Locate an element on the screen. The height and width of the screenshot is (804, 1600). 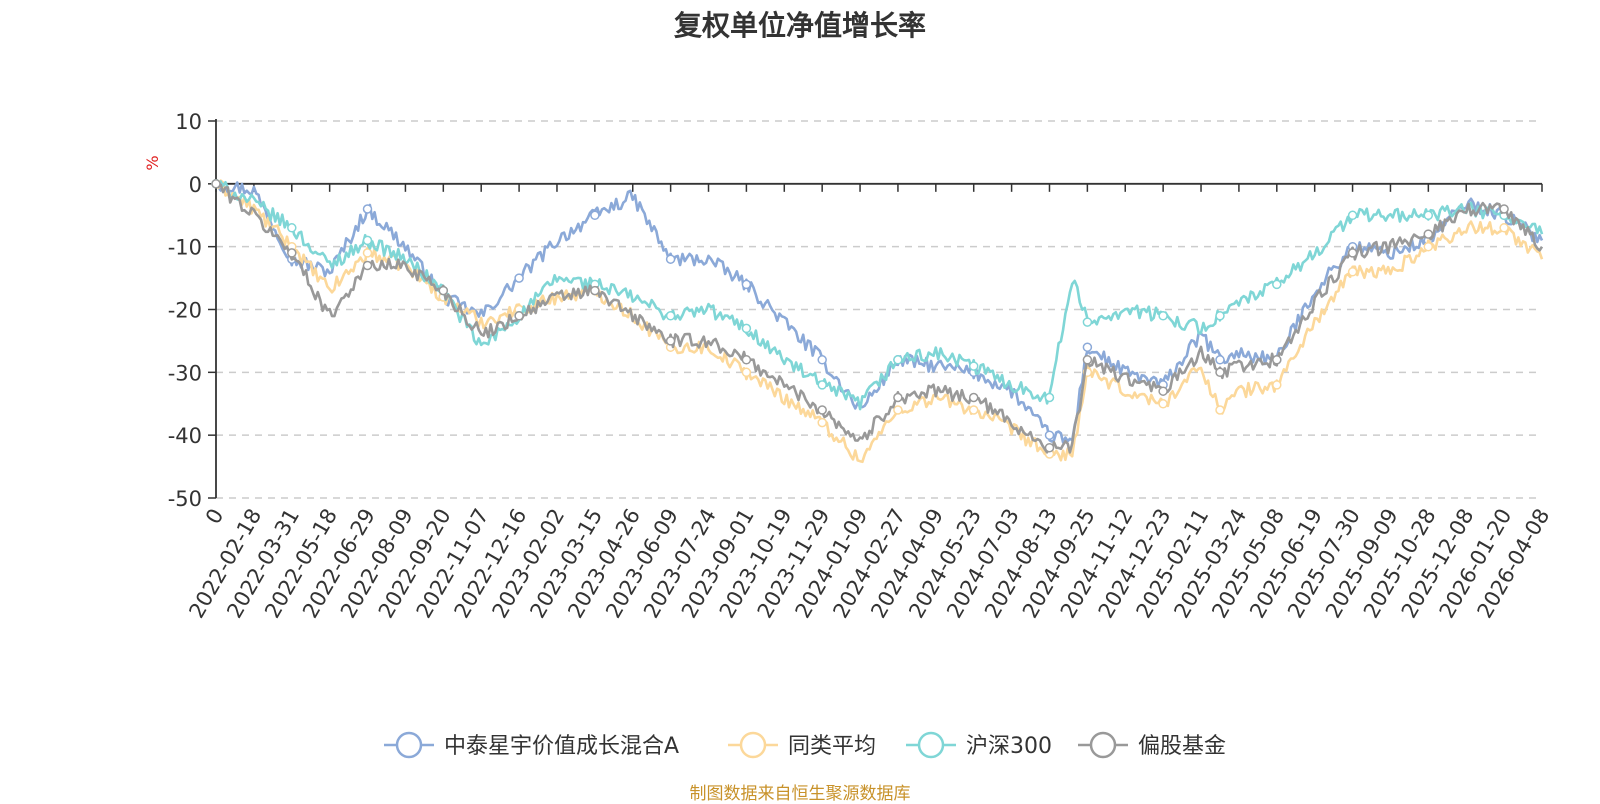
y-tick-label: -50 is located at coordinates (185, 499).